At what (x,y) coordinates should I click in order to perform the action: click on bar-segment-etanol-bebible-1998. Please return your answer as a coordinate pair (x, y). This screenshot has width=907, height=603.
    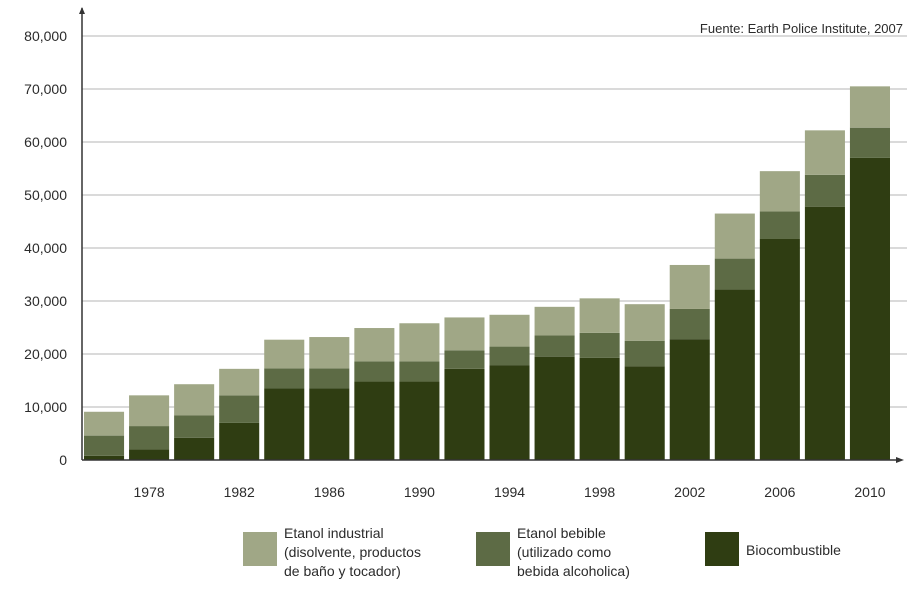
    Looking at the image, I should click on (599, 345).